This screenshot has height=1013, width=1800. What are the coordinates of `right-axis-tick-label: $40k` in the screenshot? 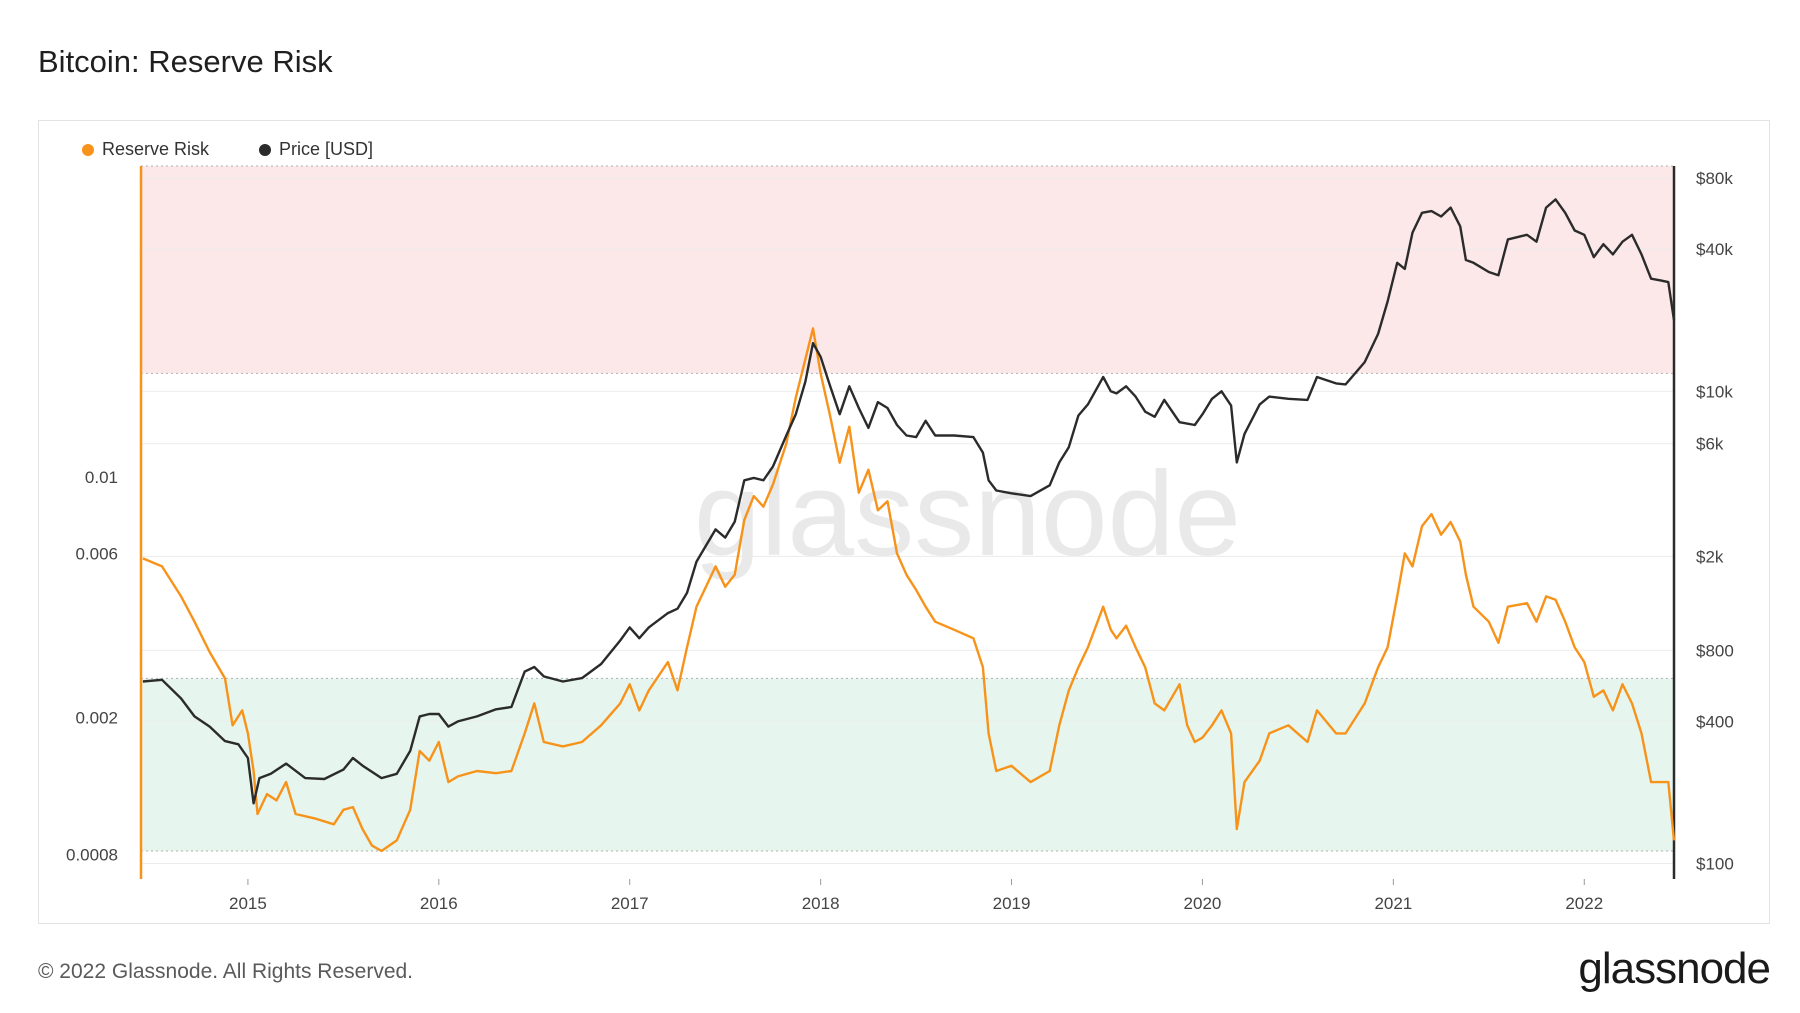 It's located at (1714, 249).